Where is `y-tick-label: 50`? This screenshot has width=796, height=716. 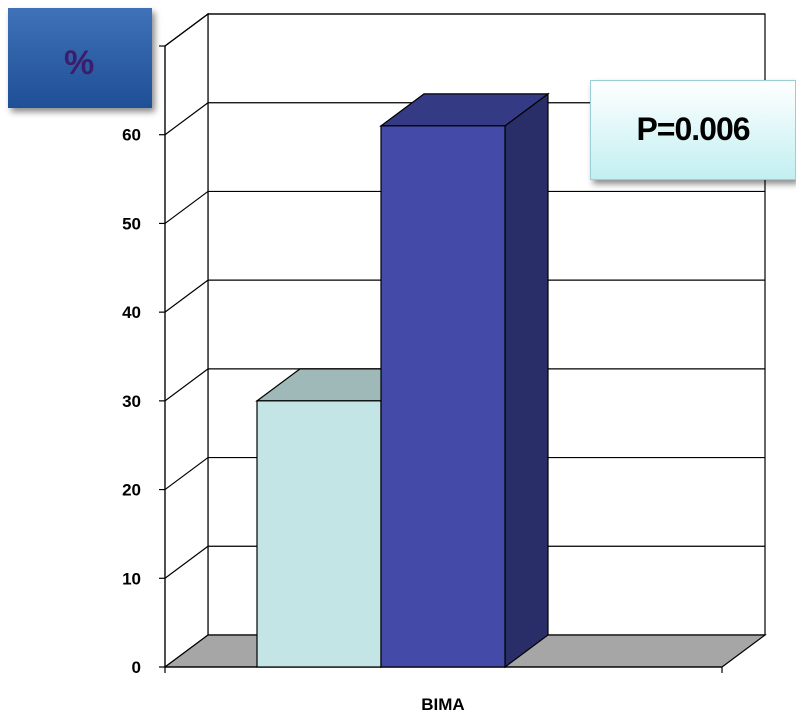
y-tick-label: 50 is located at coordinates (131, 223).